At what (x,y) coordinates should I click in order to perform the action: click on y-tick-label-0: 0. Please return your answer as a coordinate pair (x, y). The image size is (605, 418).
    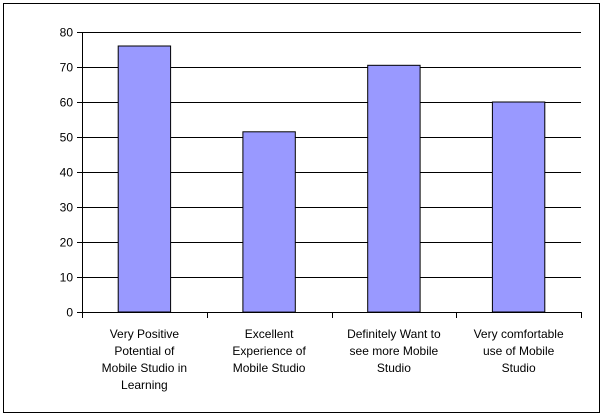
    Looking at the image, I should click on (69, 313).